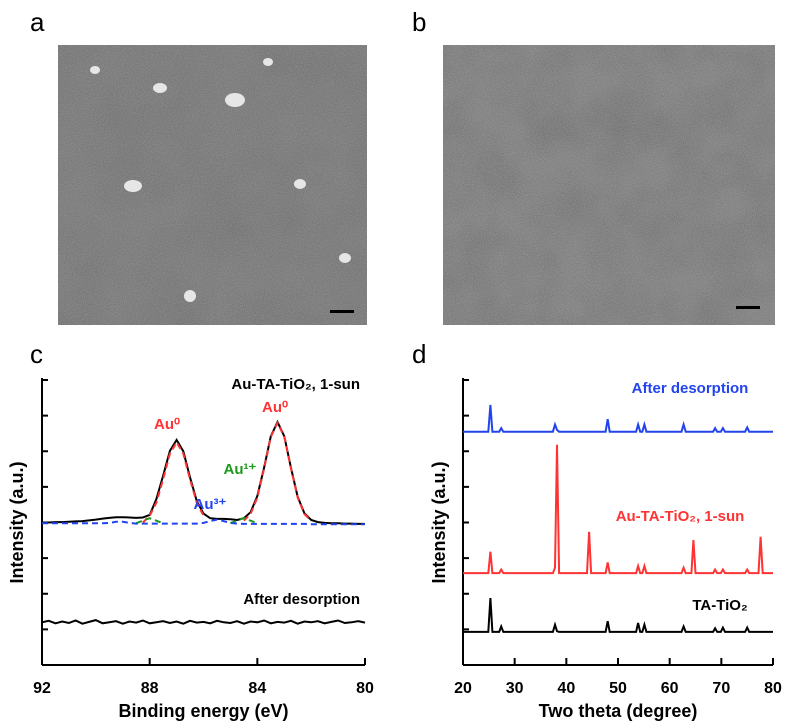 The height and width of the screenshot is (724, 792). I want to click on x-tick-label: 70, so click(721, 688).